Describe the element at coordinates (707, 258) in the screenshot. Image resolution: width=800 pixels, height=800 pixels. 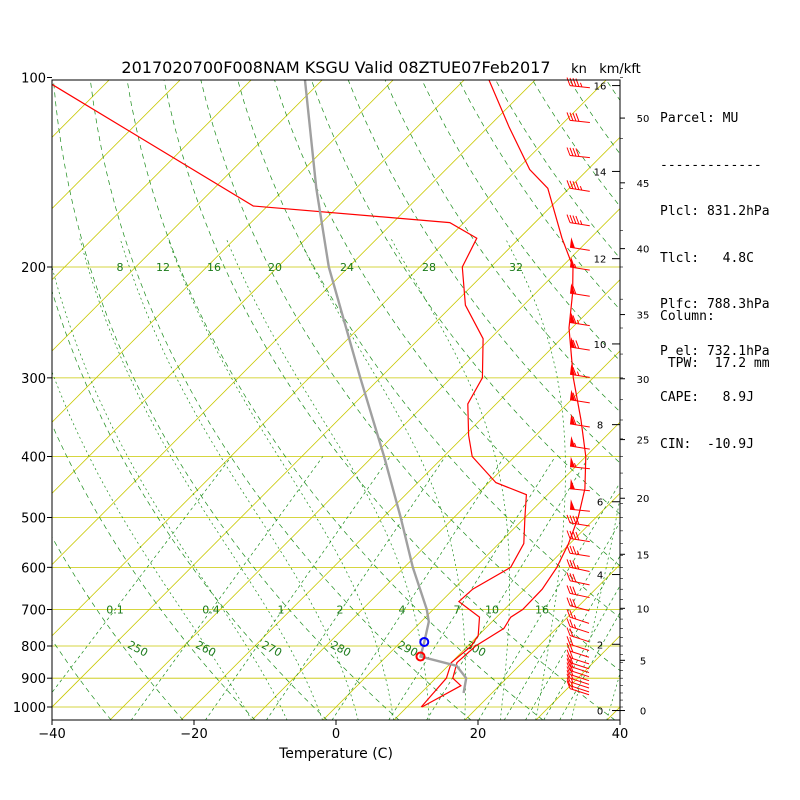
I see `parcel-tlcl: Tlcl: 4.8C` at that location.